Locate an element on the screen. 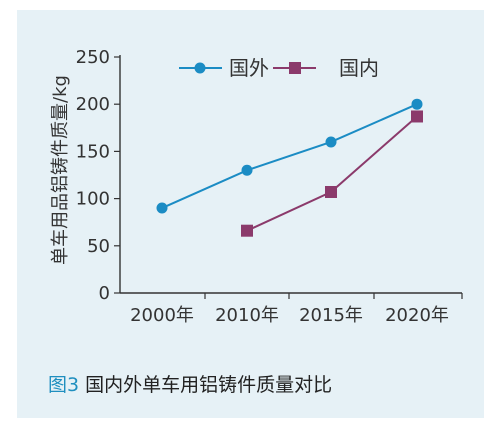 The height and width of the screenshot is (428, 500). y-tick-label: 150 is located at coordinates (93, 151).